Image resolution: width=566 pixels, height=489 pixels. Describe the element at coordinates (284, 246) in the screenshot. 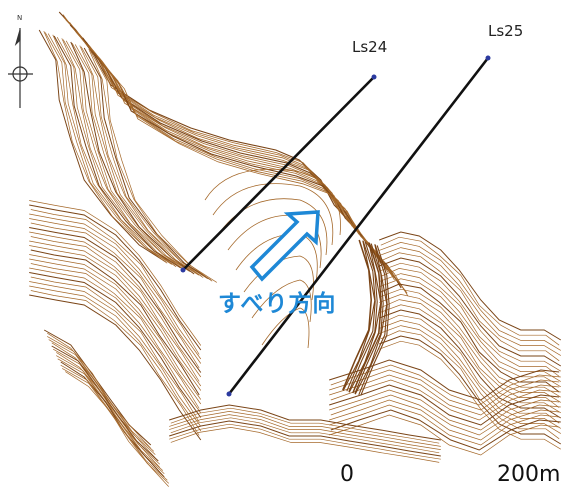

I see `hollow-arrow-icon` at that location.